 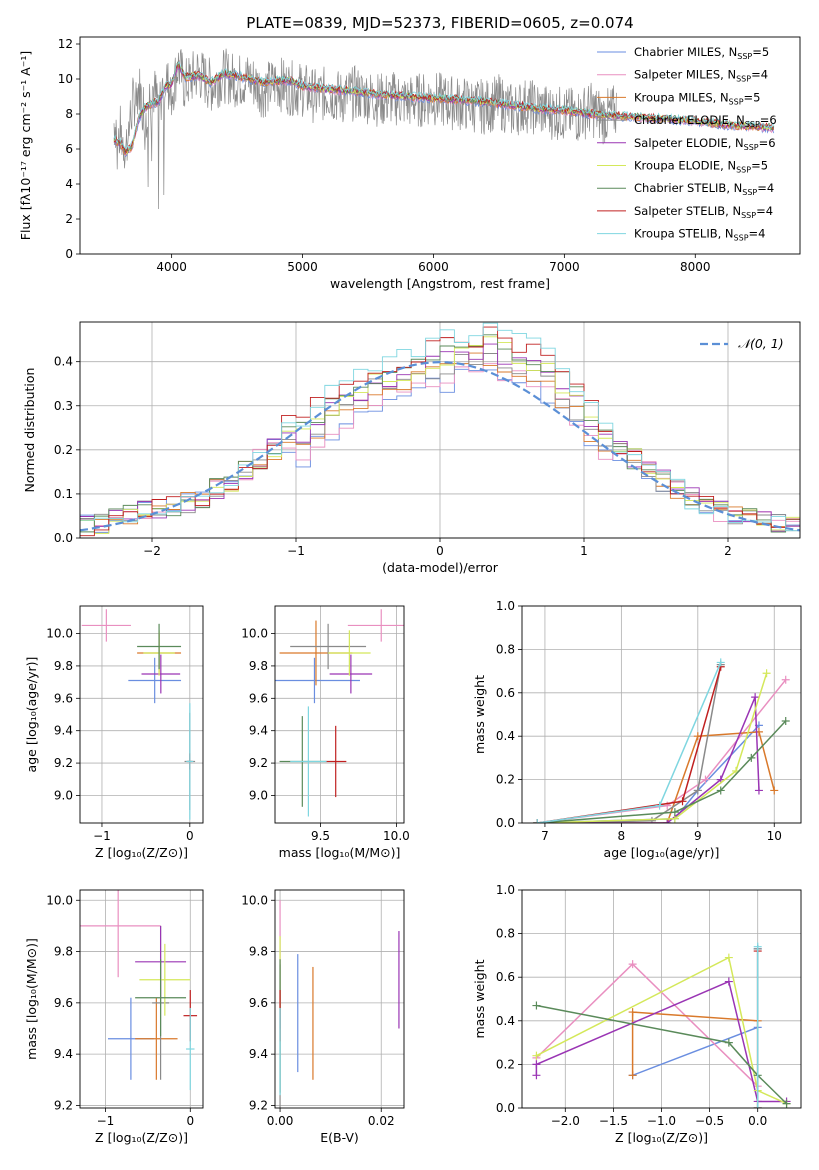 I want to click on hist-chabrier-stelib, so click(x=440, y=433).